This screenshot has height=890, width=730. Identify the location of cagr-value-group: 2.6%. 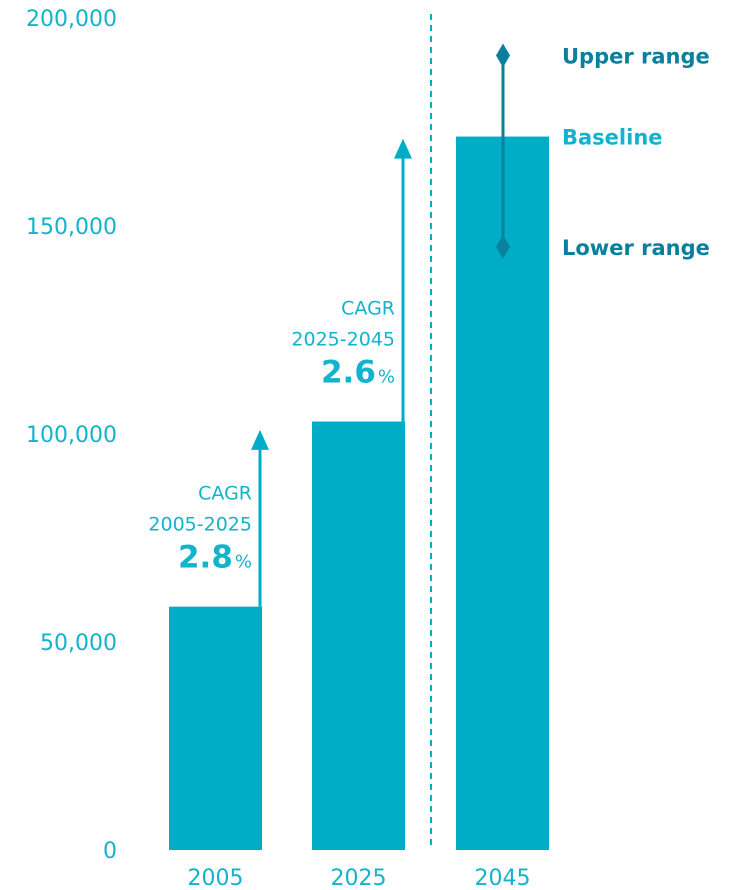
(358, 373).